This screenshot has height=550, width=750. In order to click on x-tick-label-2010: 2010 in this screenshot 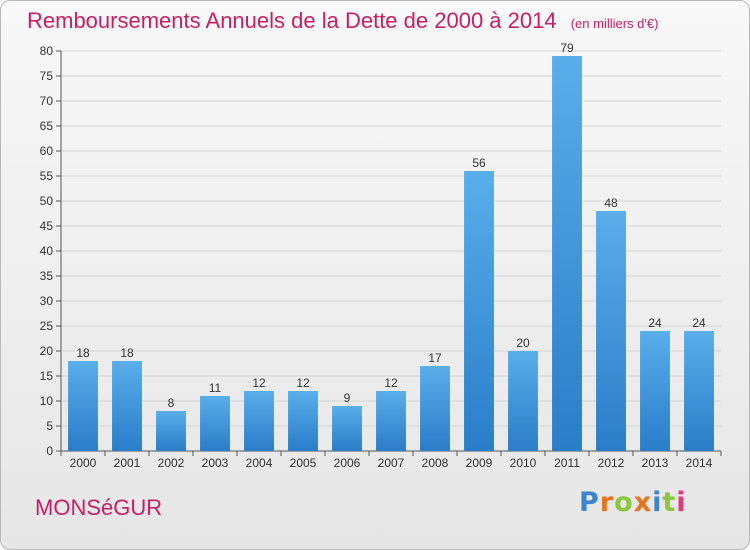, I will do `click(523, 463)`.